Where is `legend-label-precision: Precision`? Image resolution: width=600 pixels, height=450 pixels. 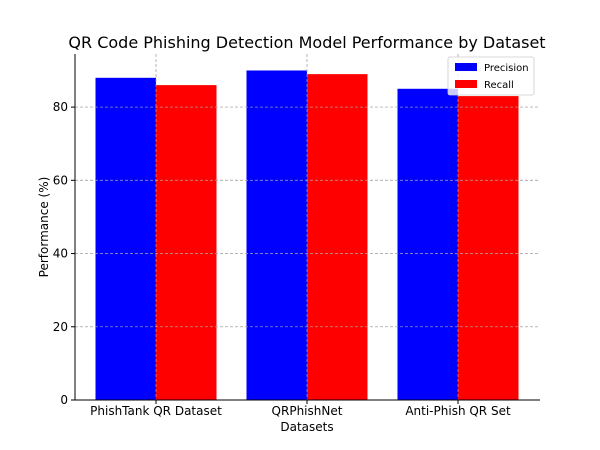
legend-label-precision: Precision is located at coordinates (506, 68).